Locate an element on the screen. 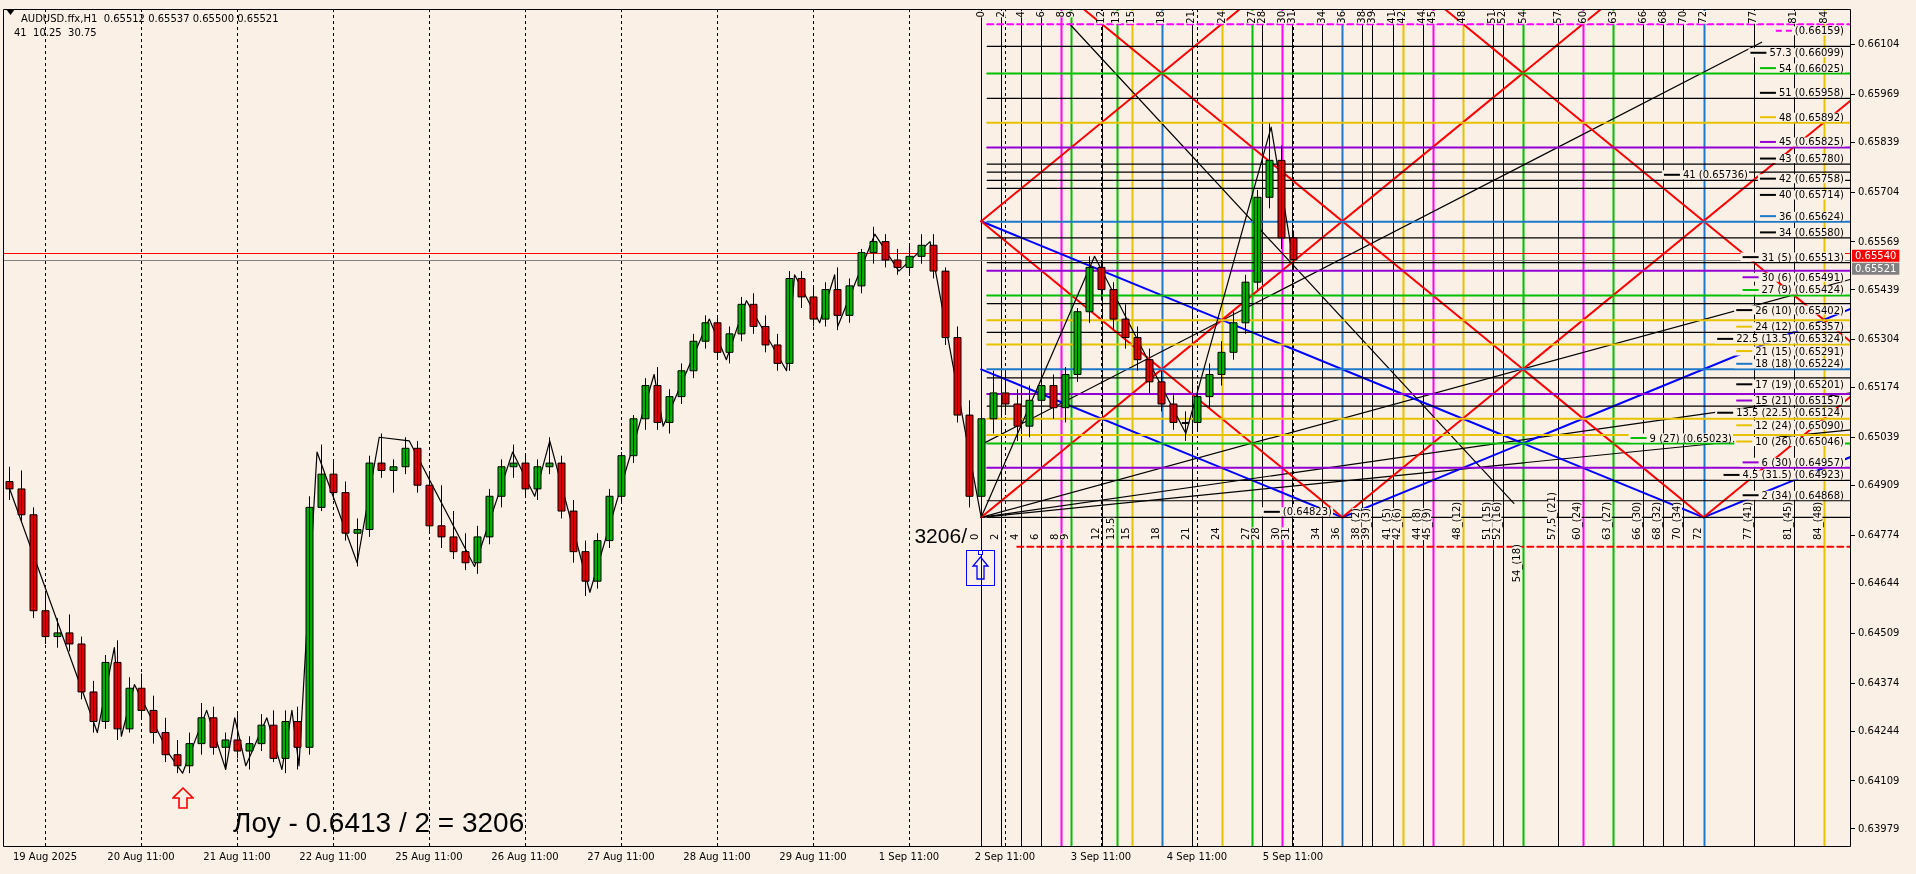 Image resolution: width=1916 pixels, height=874 pixels. y-tick-label: 0.65704 is located at coordinates (1879, 191).